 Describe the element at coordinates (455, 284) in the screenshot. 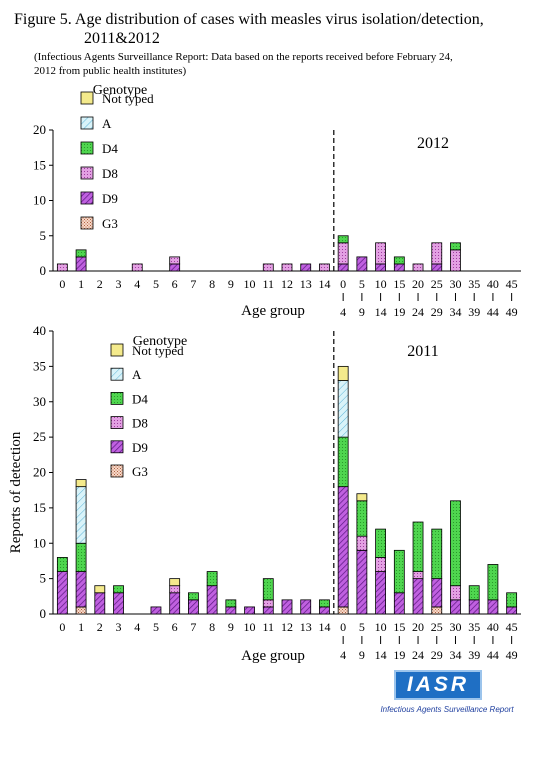

I see `x-tick-label: 30` at that location.